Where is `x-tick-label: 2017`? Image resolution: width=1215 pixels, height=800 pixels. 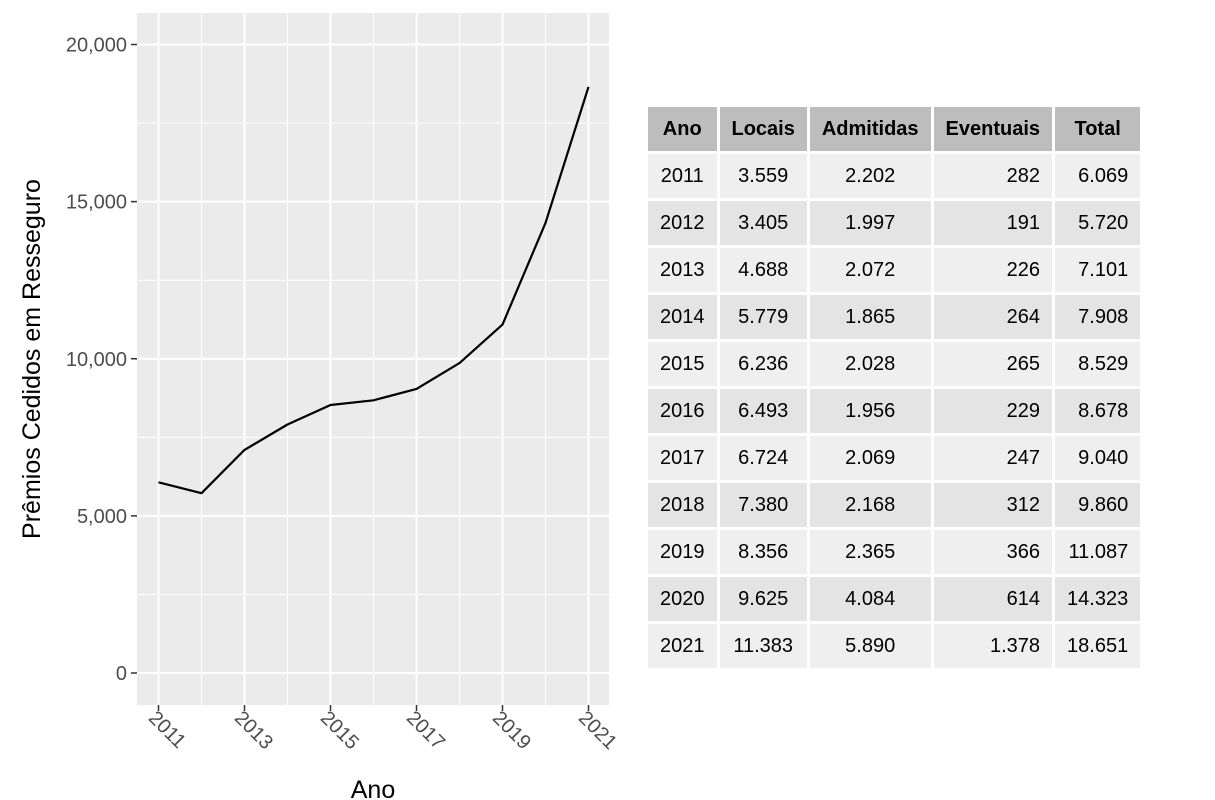 x-tick-label: 2017 is located at coordinates (425, 730).